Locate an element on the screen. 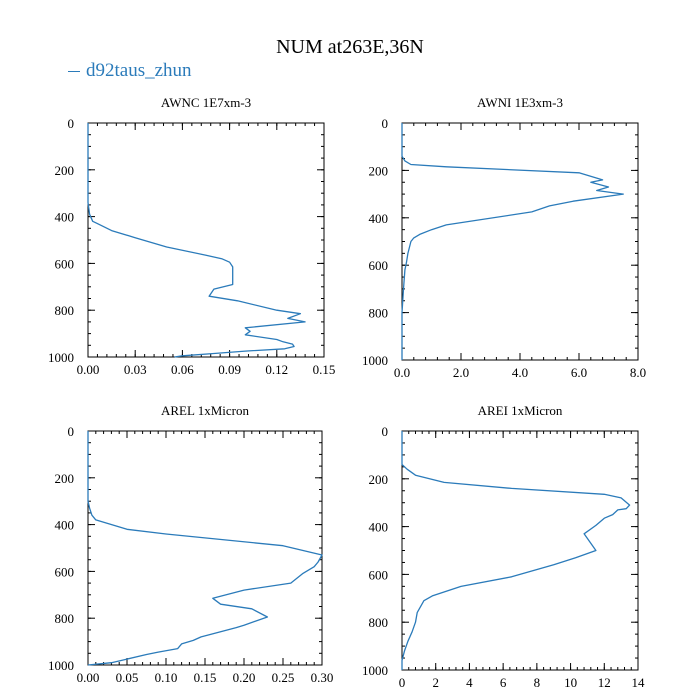 The width and height of the screenshot is (700, 700). x-tick-label: 4 is located at coordinates (469, 682).